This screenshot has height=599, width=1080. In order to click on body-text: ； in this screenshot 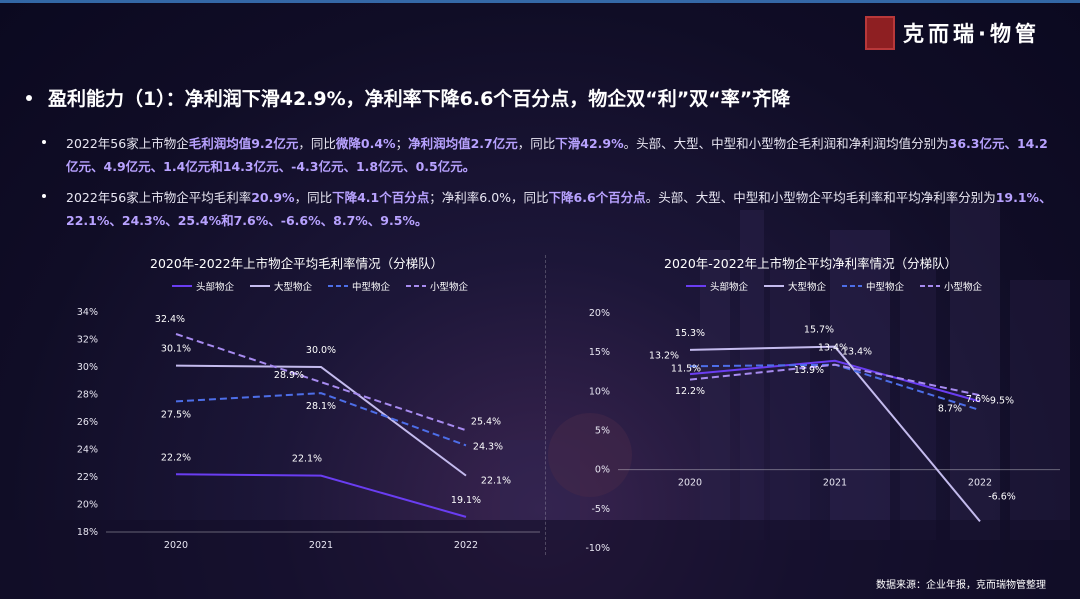, I will do `click(402, 143)`.